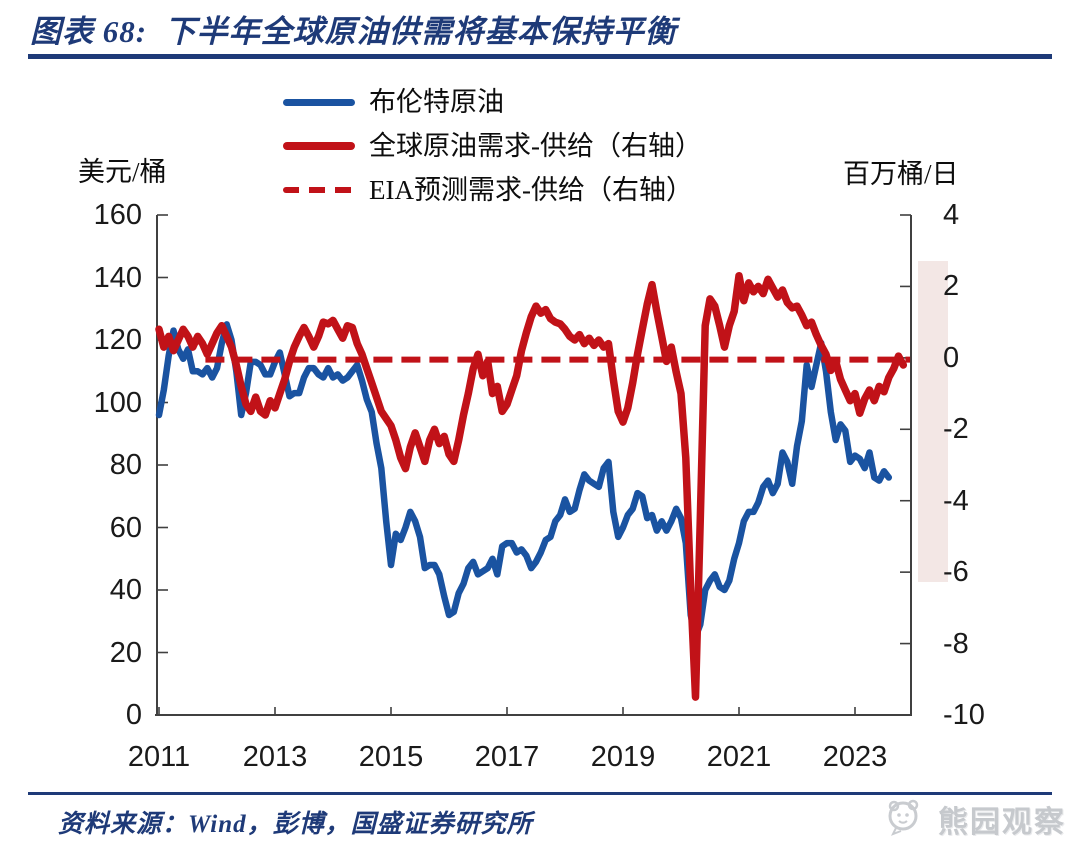  What do you see at coordinates (933, 421) in the screenshot?
I see `forecast-highlight-band` at bounding box center [933, 421].